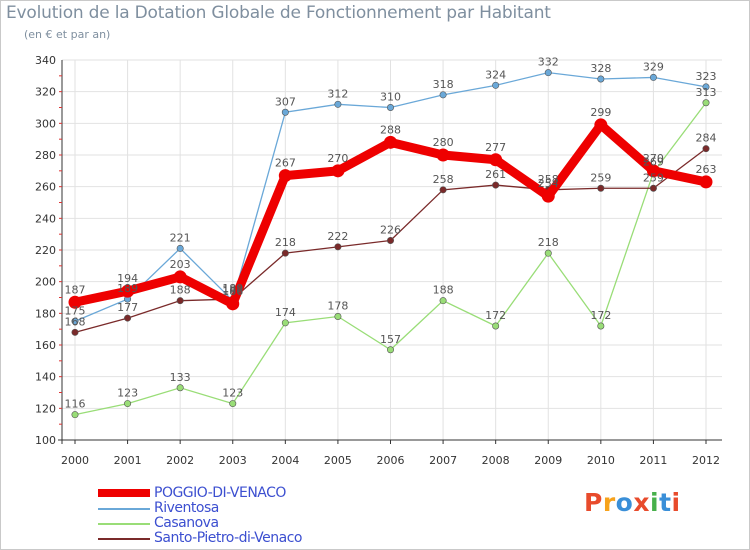 This screenshot has width=750, height=550. I want to click on y-axis-ticks: 100 120 140 160 180 200 220 240 260 280 300 320 340, so click(45, 250).